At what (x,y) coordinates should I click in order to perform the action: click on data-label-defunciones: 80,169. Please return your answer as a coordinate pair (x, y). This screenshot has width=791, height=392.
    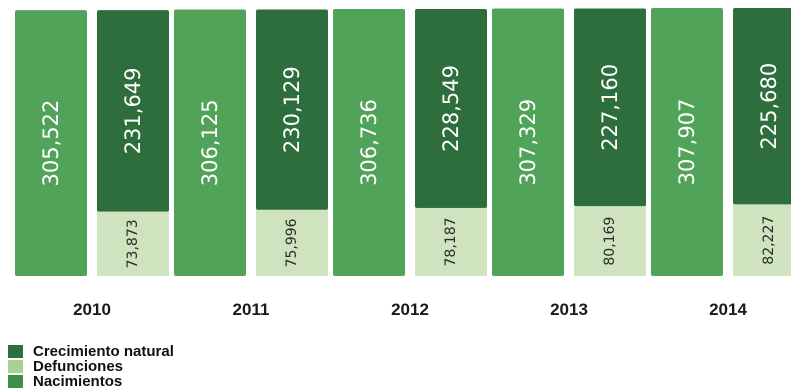
    Looking at the image, I should click on (610, 241).